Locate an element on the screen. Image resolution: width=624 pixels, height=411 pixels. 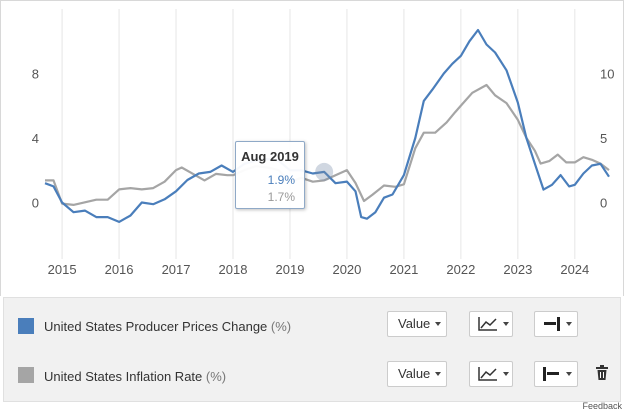
series-label: United States Inflation Rate (%) is located at coordinates (135, 376).